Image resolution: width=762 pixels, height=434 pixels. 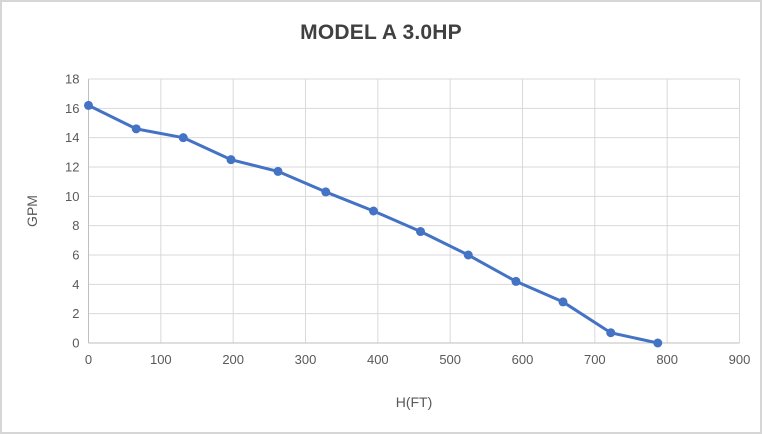 I want to click on x-tick-label: 100, so click(x=161, y=359).